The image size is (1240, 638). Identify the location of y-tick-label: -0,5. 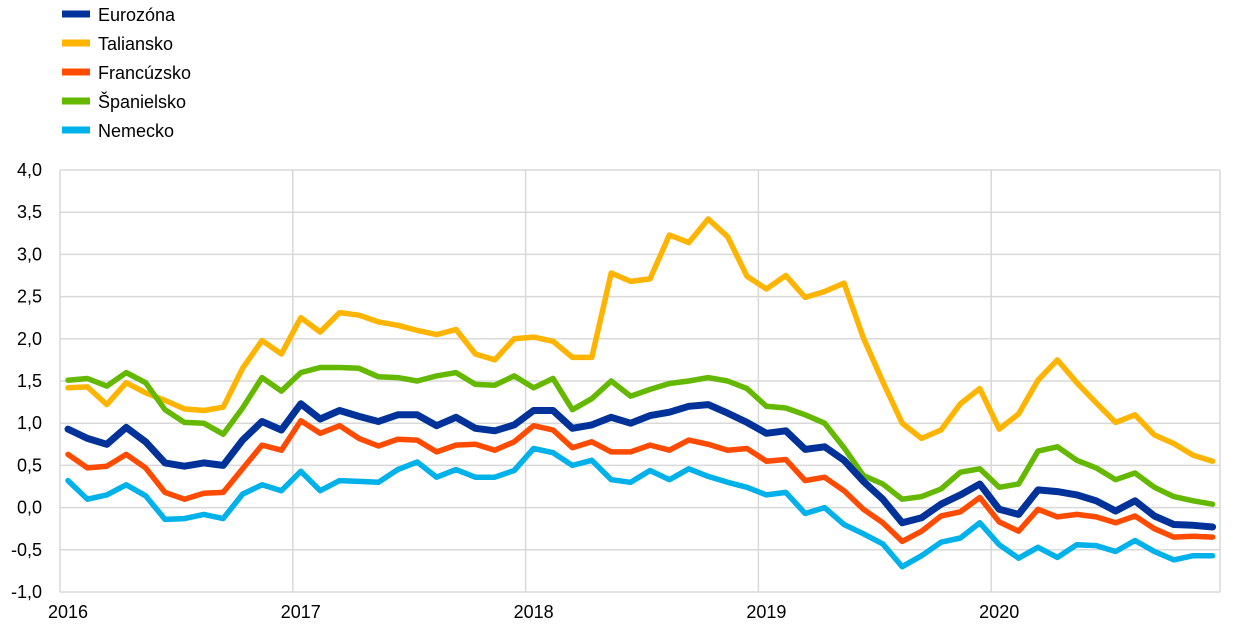
(26, 550).